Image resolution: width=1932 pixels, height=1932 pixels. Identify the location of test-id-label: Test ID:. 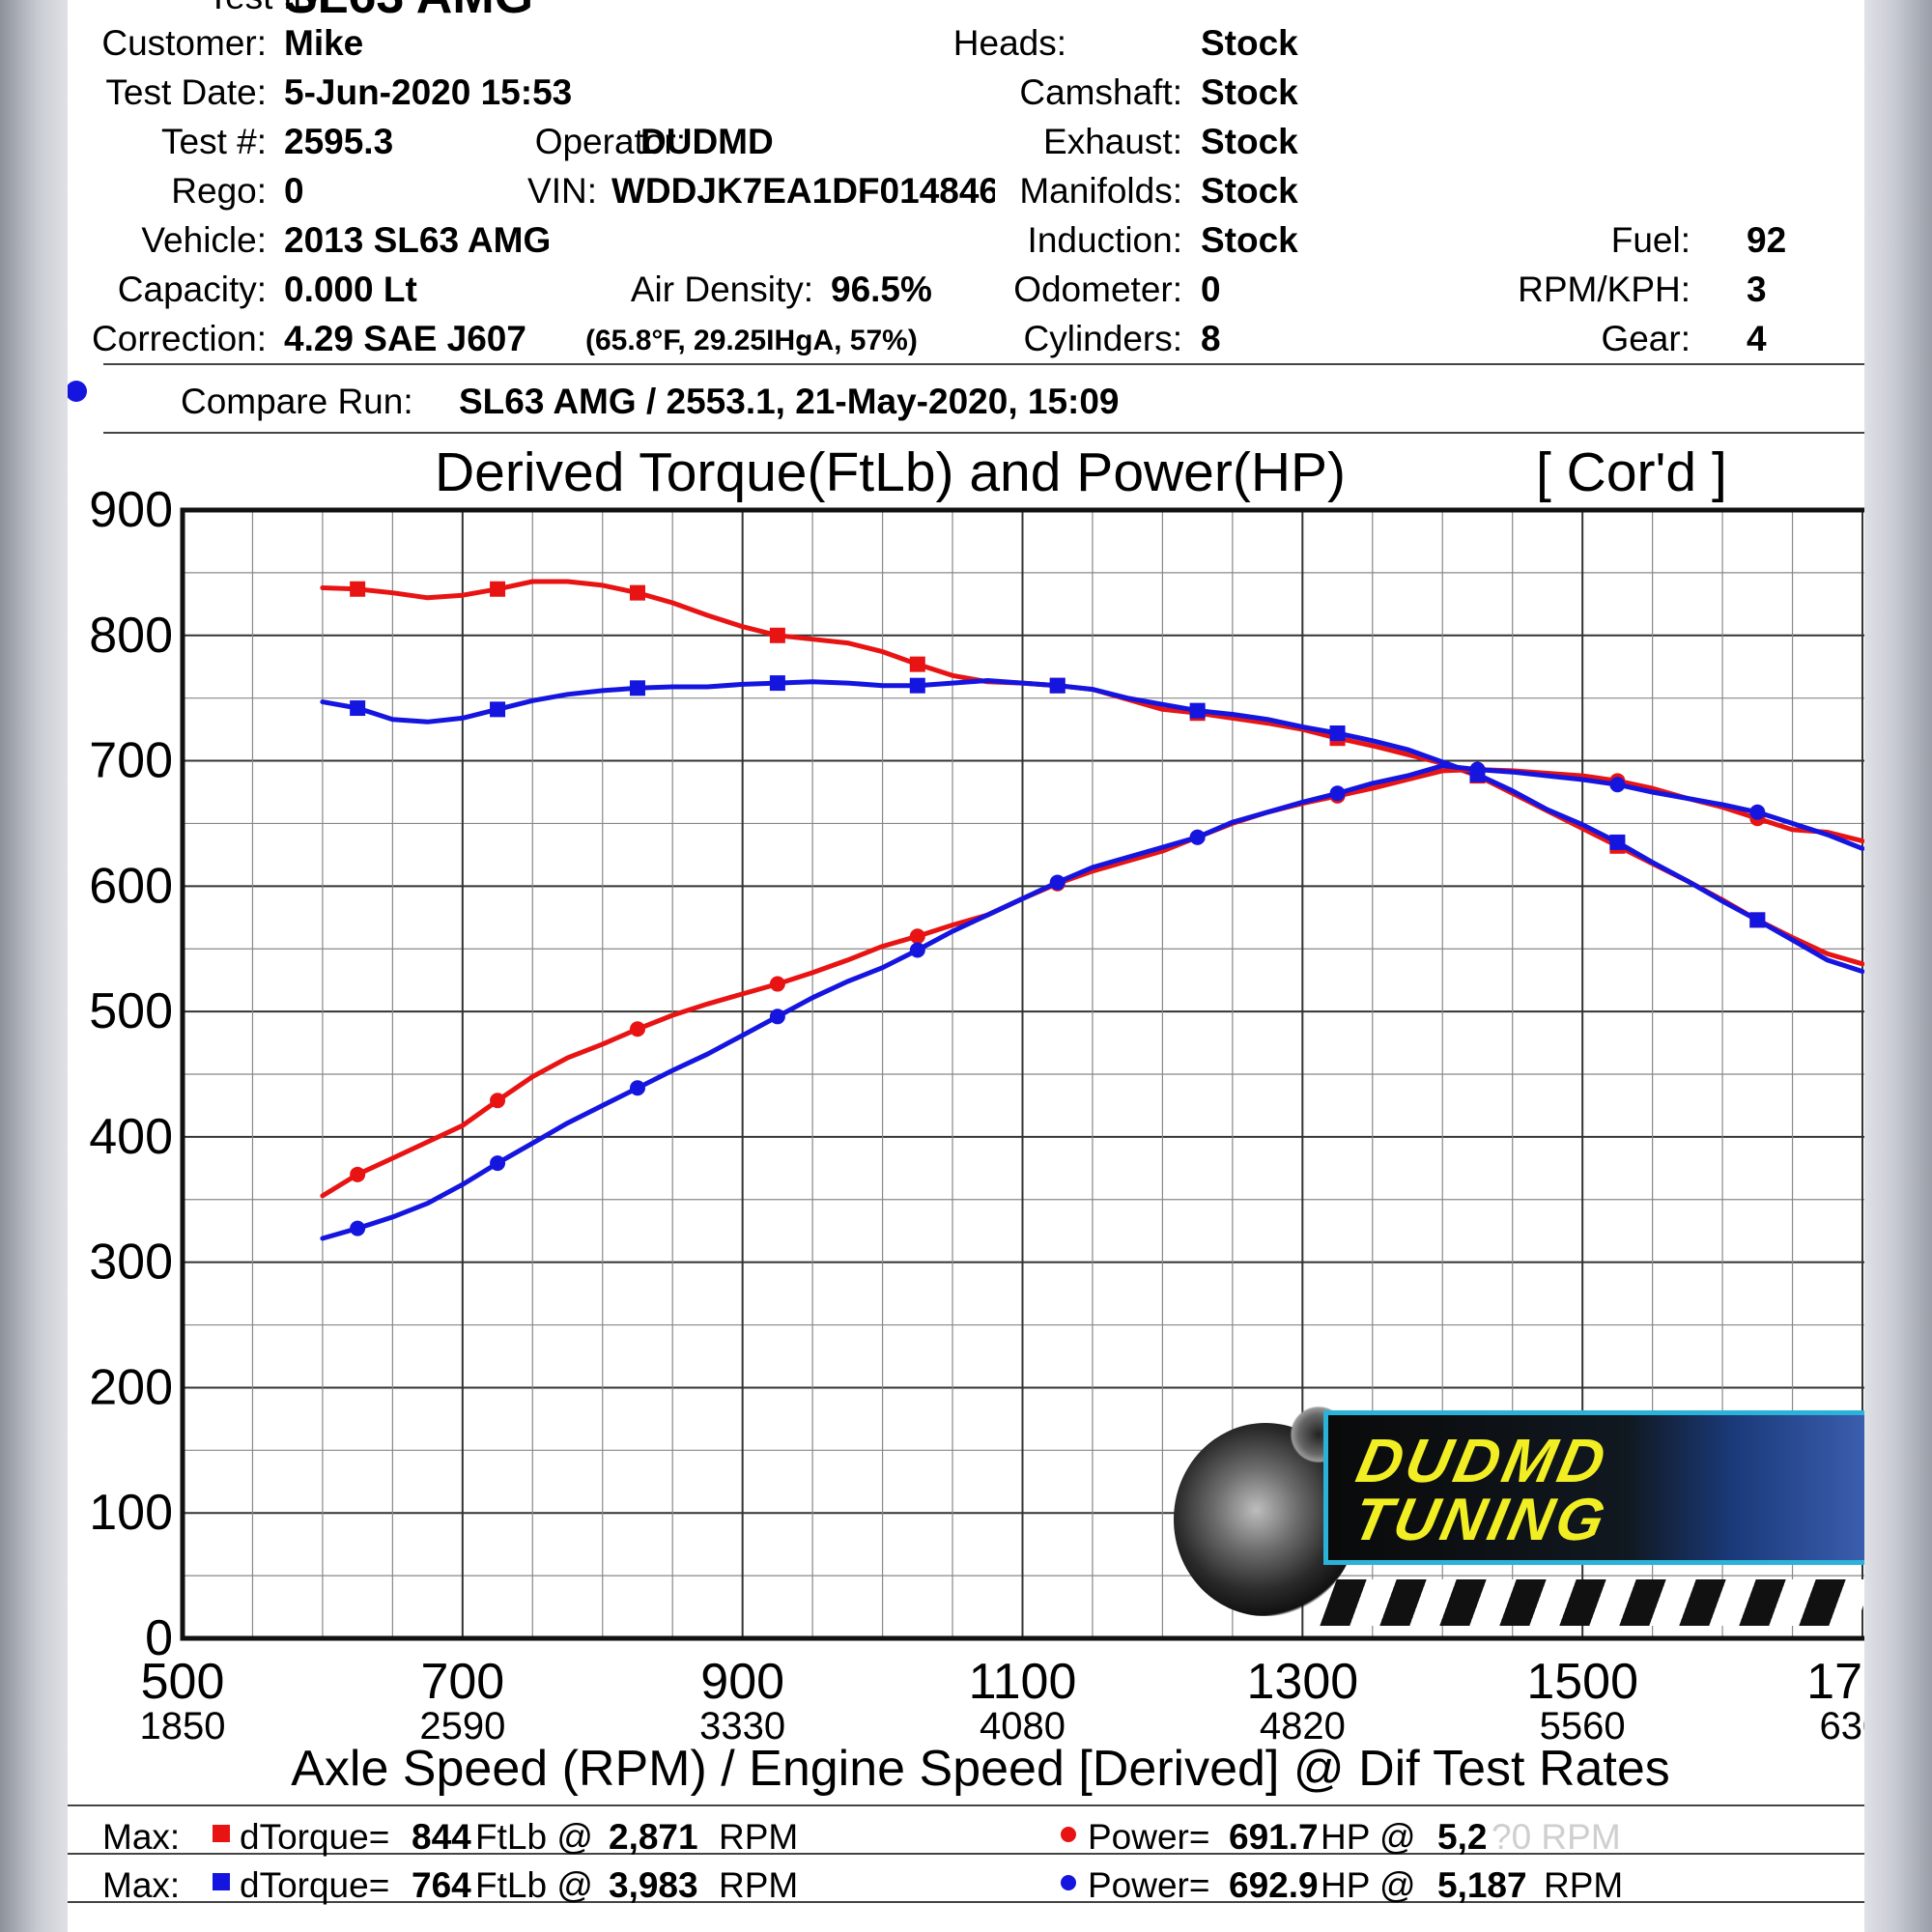
(231, 7).